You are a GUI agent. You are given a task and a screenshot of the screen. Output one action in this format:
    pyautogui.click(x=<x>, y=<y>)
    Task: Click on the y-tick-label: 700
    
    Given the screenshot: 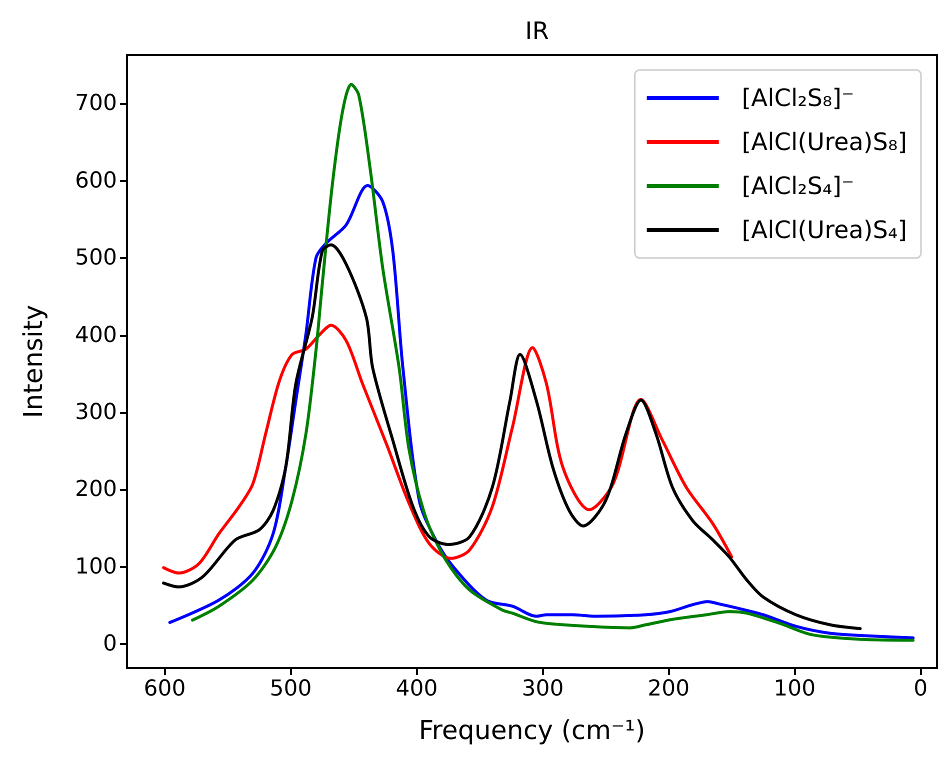 What is the action you would take?
    pyautogui.click(x=96, y=103)
    